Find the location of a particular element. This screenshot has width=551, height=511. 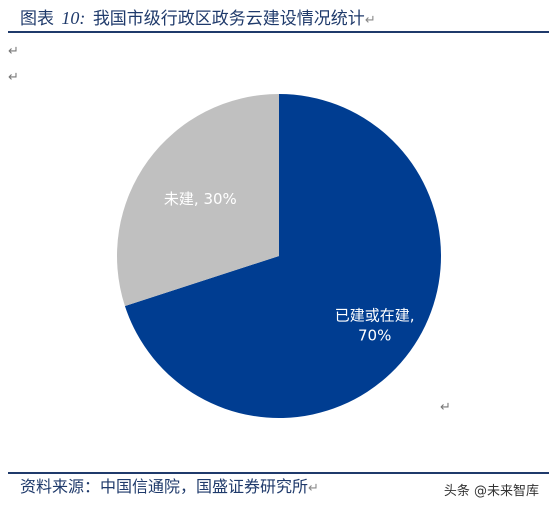

figure-prefix: 图表 is located at coordinates (37, 19).